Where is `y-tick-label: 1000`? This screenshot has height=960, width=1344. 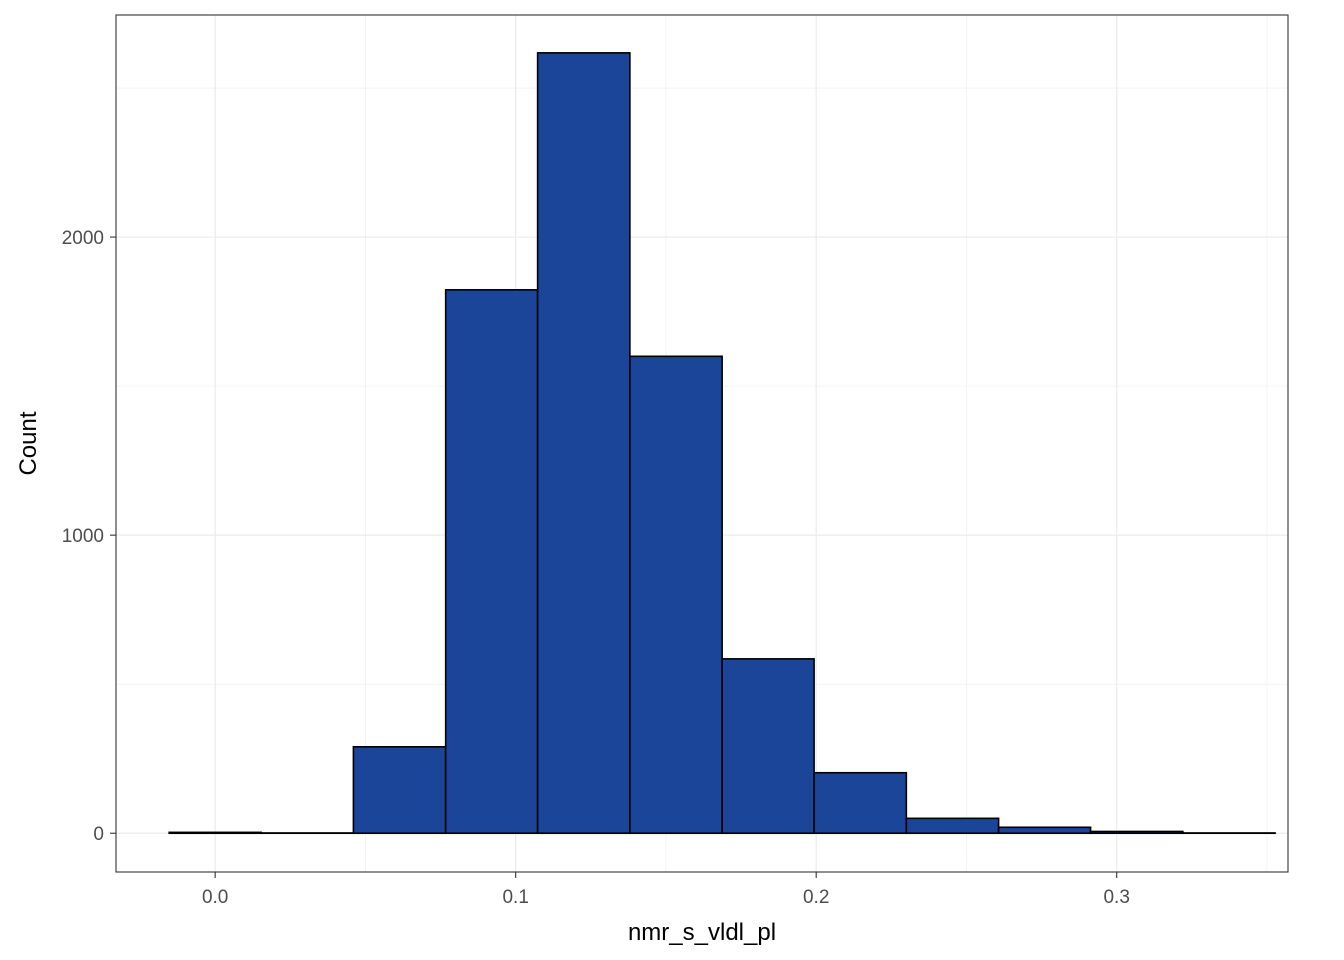
y-tick-label: 1000 is located at coordinates (83, 536).